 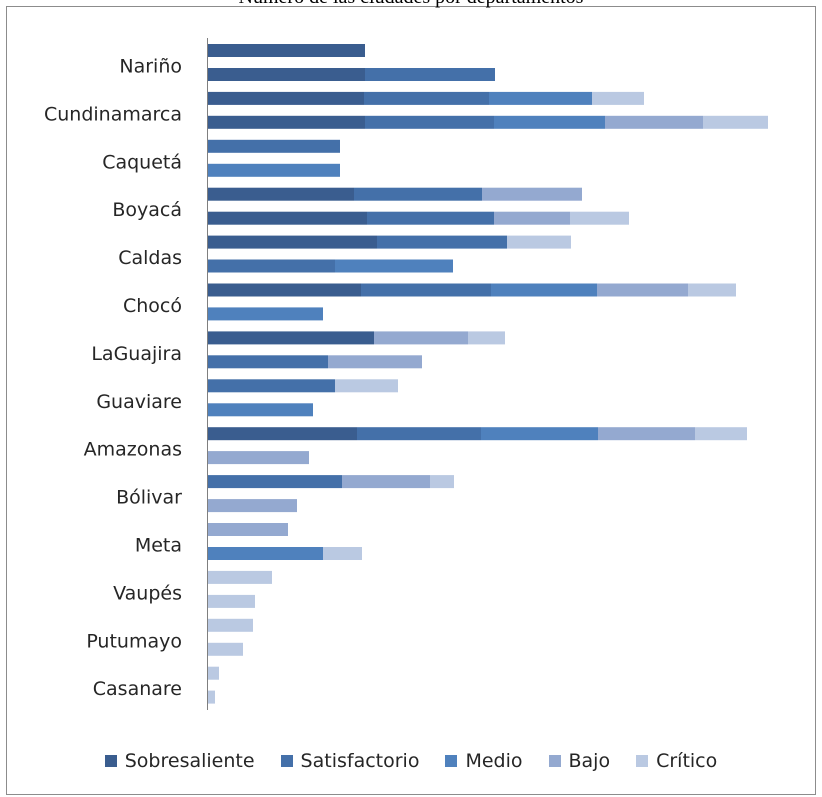 I want to click on category-label: Chocó, so click(x=152, y=306).